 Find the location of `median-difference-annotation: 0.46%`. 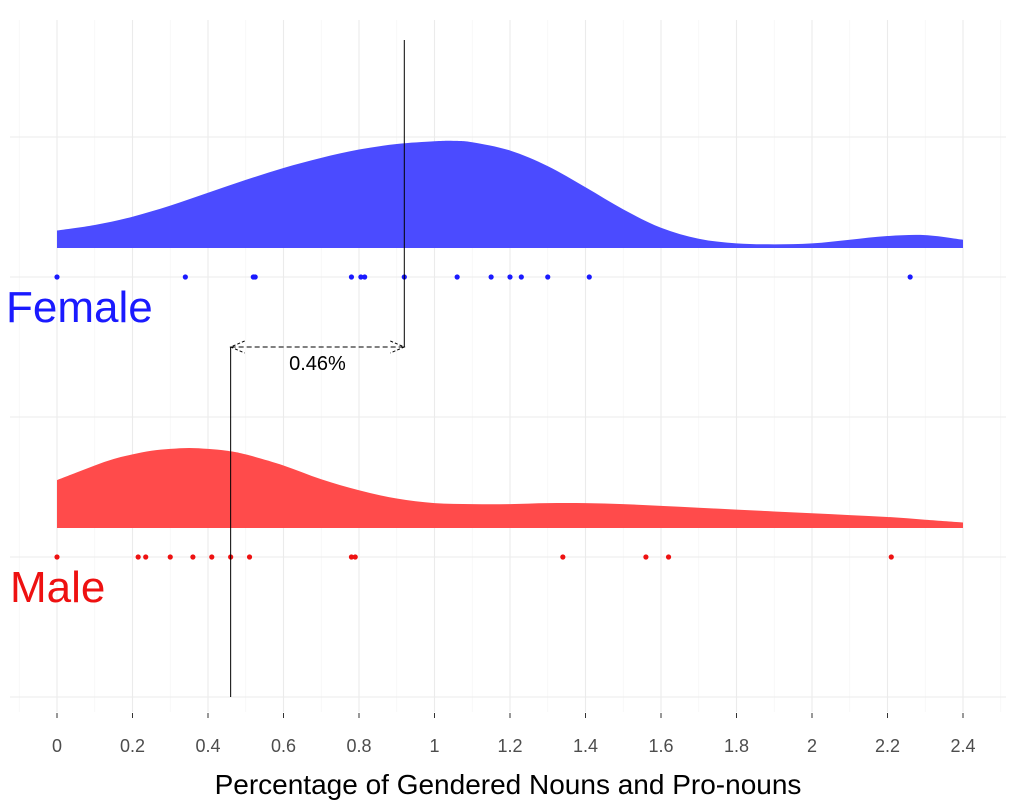

median-difference-annotation: 0.46% is located at coordinates (317, 368).